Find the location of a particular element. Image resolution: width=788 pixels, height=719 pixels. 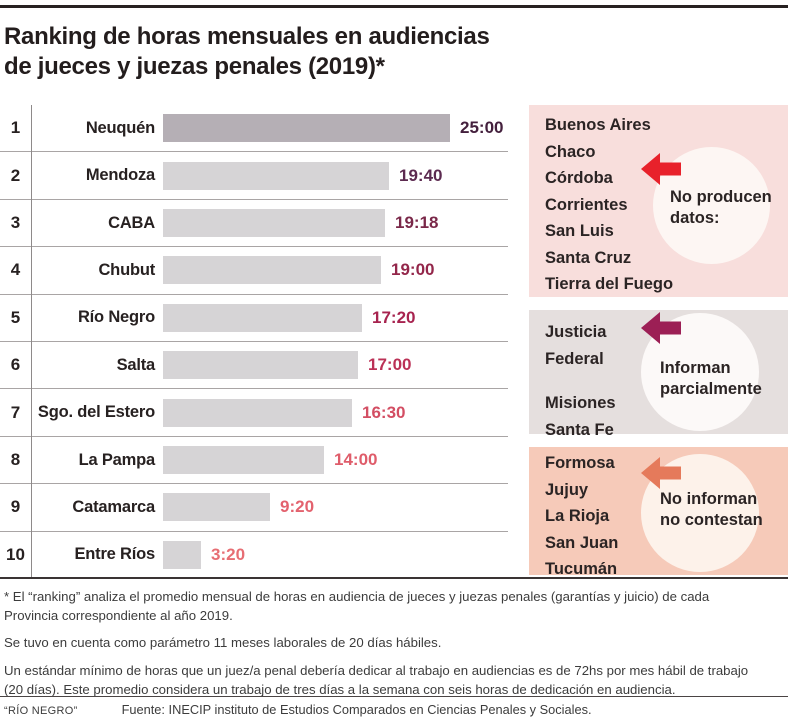

province-label: Chubut is located at coordinates (126, 269).